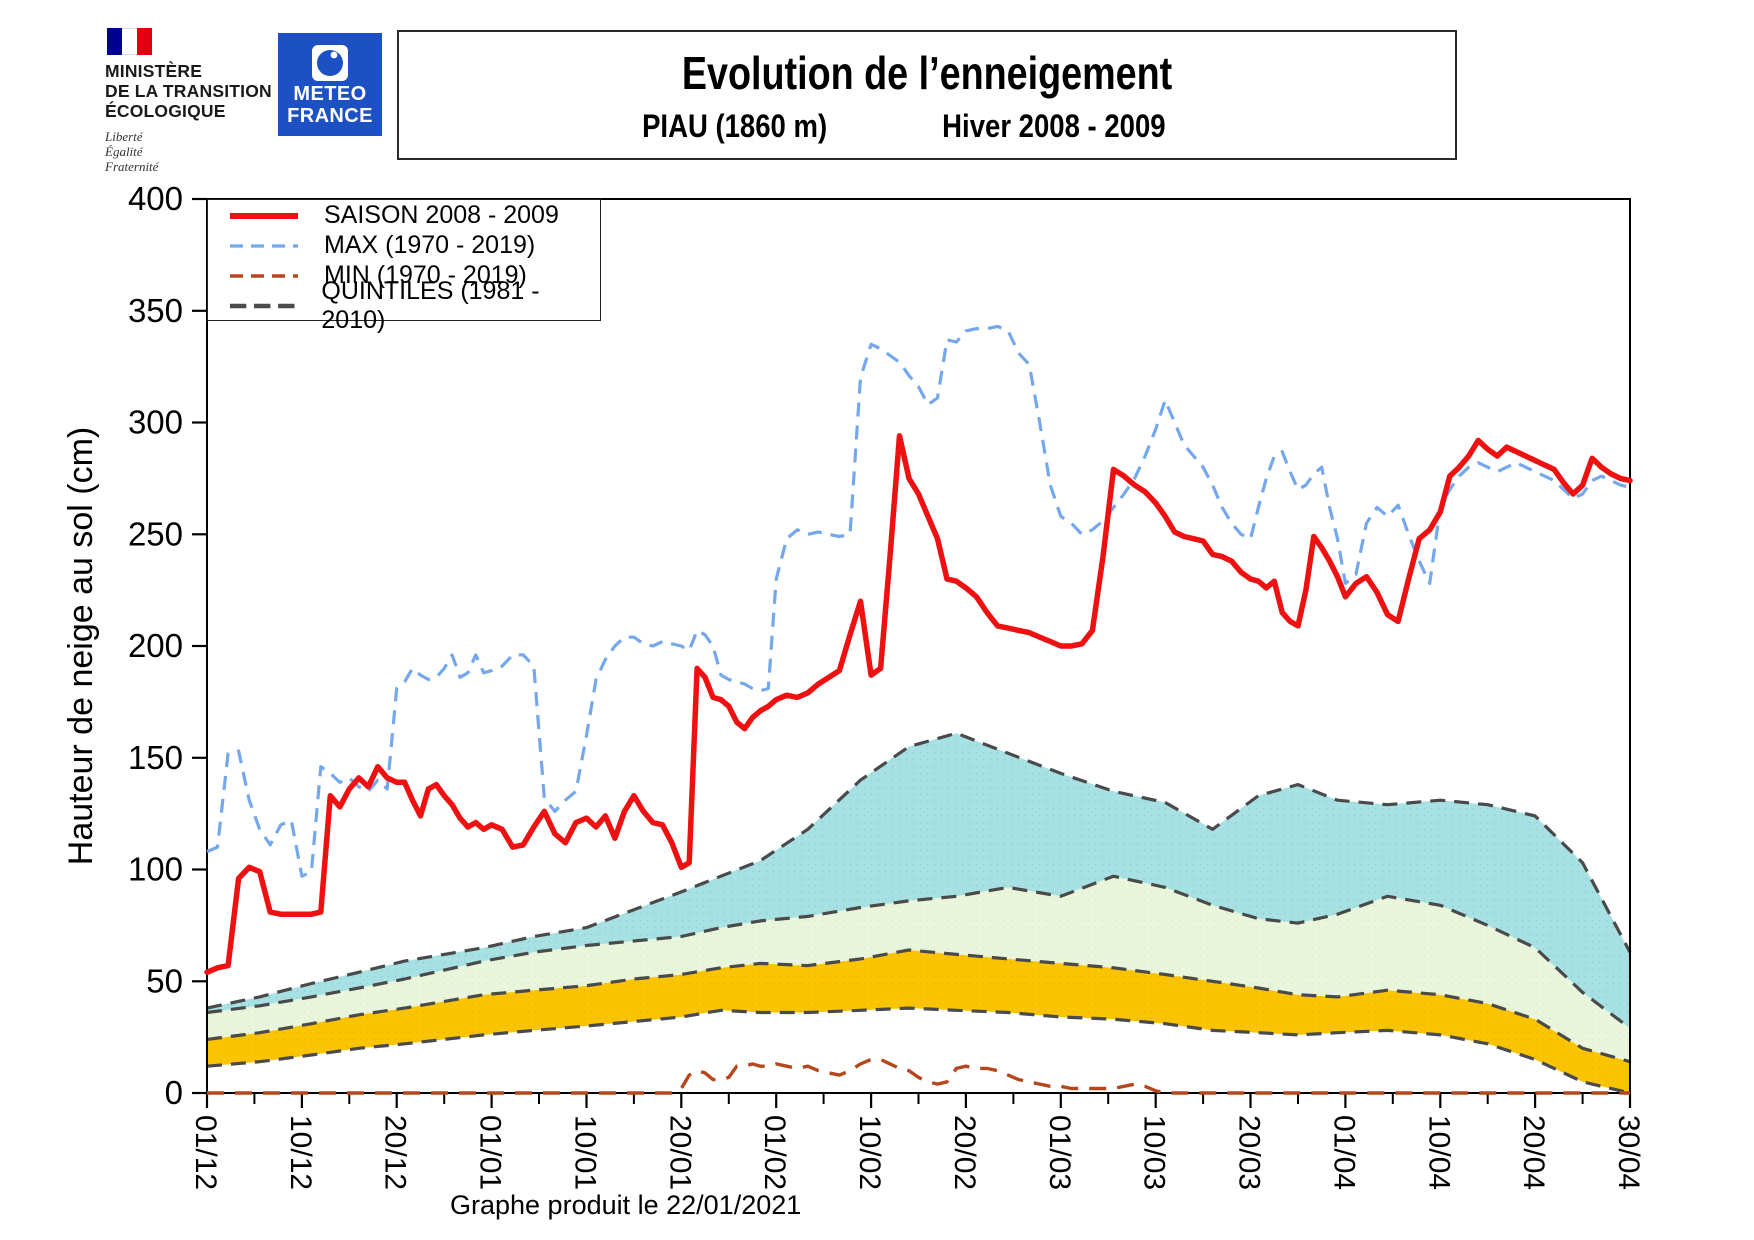  I want to click on x-tick-label: 20/01, so click(679, 1152).